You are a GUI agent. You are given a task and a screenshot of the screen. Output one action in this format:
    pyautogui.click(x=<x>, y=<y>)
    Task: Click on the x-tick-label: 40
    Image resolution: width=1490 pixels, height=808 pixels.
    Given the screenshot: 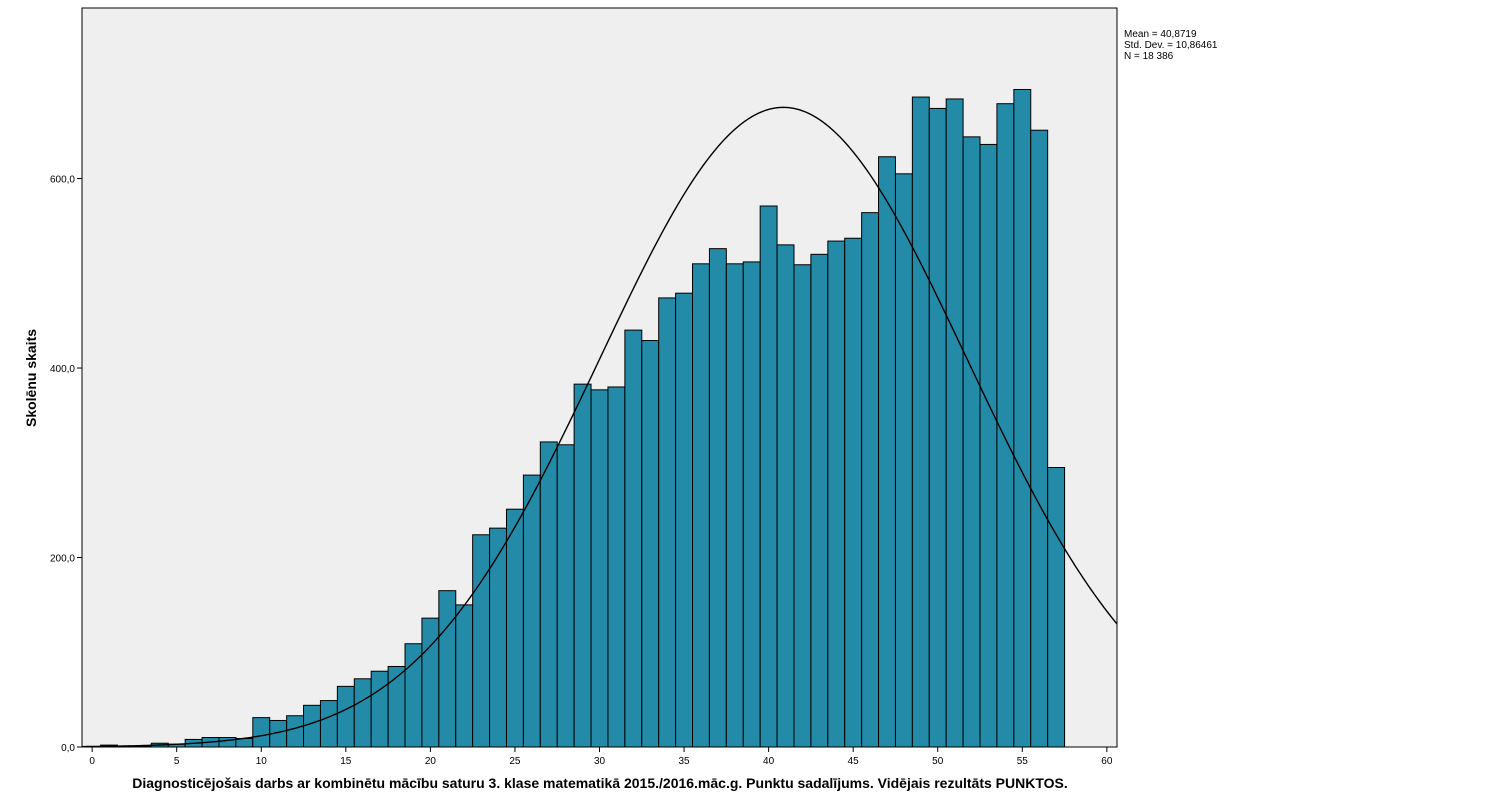 What is the action you would take?
    pyautogui.click(x=769, y=761)
    